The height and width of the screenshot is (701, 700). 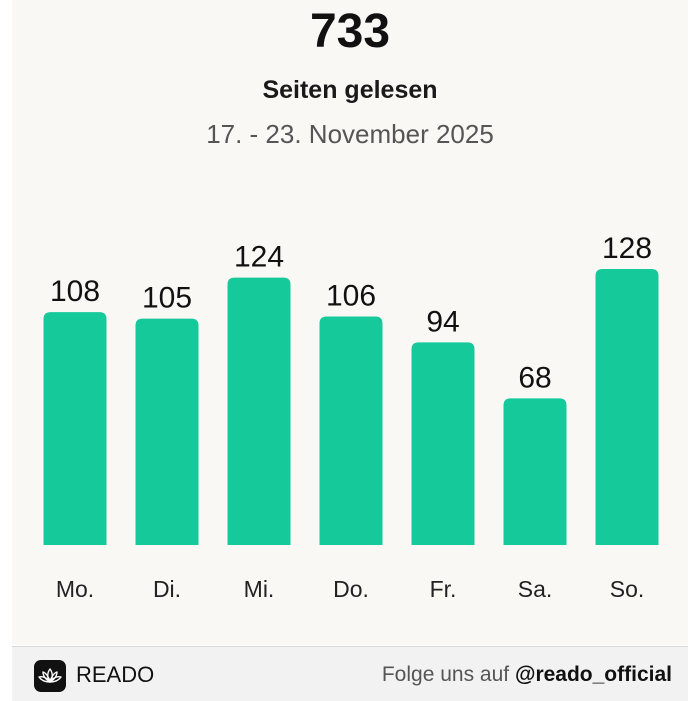 I want to click on date-range: 17. - 23. November 2025, so click(x=350, y=134).